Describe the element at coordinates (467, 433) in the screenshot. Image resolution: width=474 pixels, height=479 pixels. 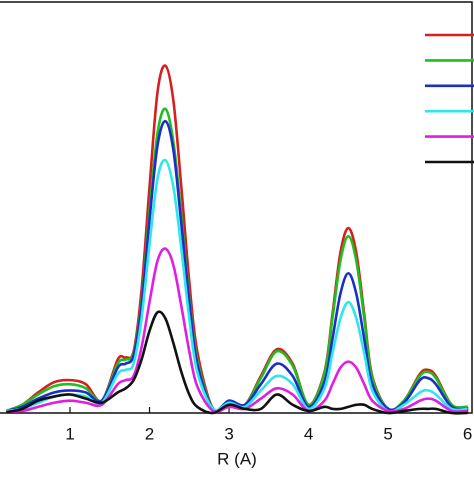
I see `x-tick-label: 6` at that location.